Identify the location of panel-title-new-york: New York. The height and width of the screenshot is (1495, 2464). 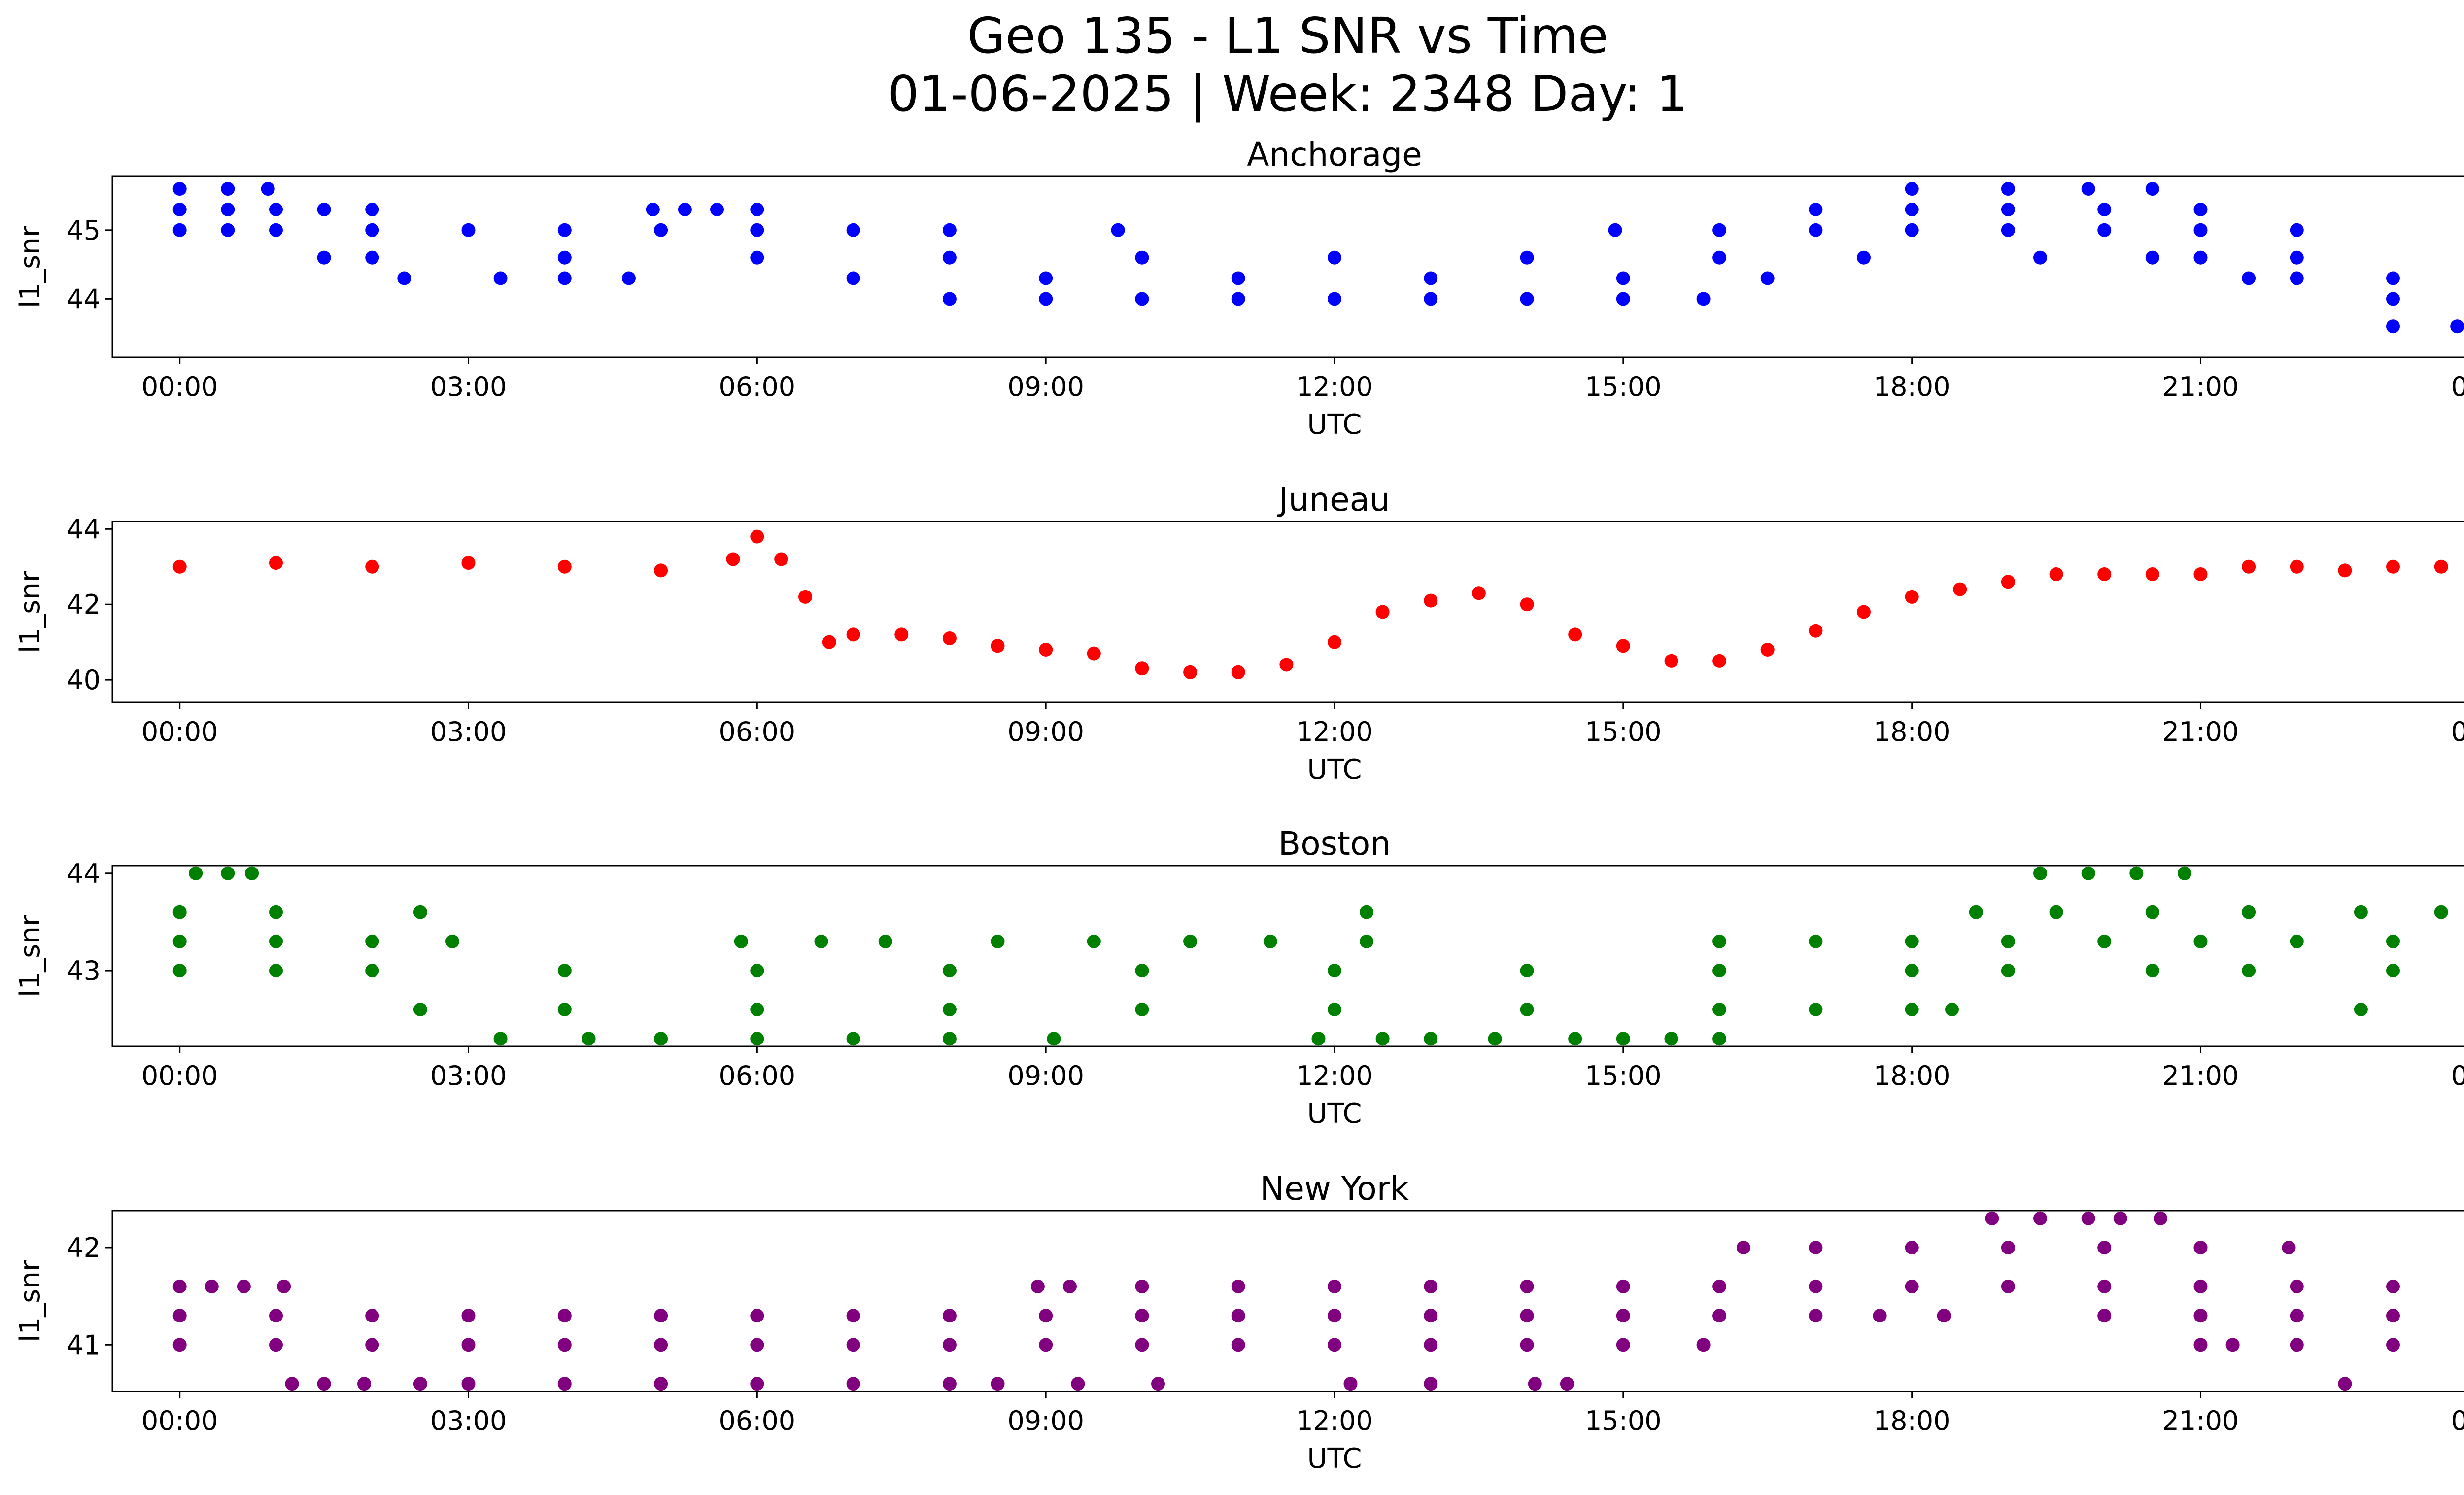
(1334, 1189).